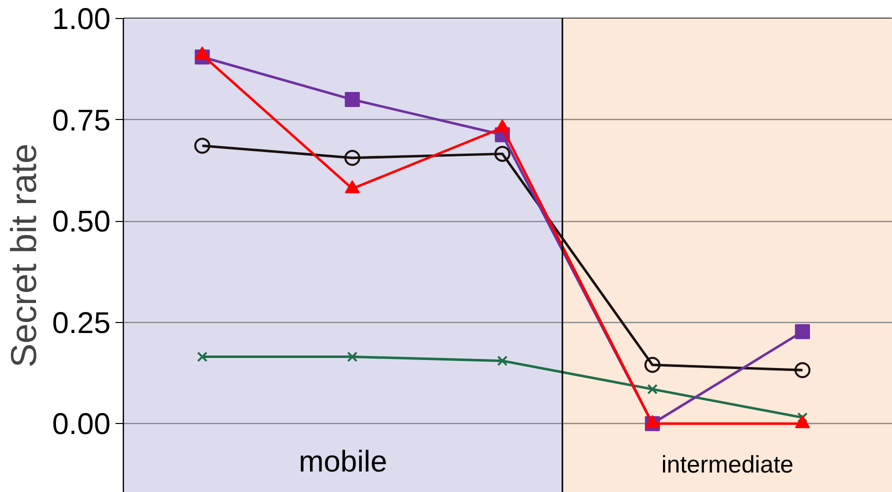 Image resolution: width=892 pixels, height=492 pixels. What do you see at coordinates (81, 121) in the screenshot?
I see `y-tick-label: 0.75` at bounding box center [81, 121].